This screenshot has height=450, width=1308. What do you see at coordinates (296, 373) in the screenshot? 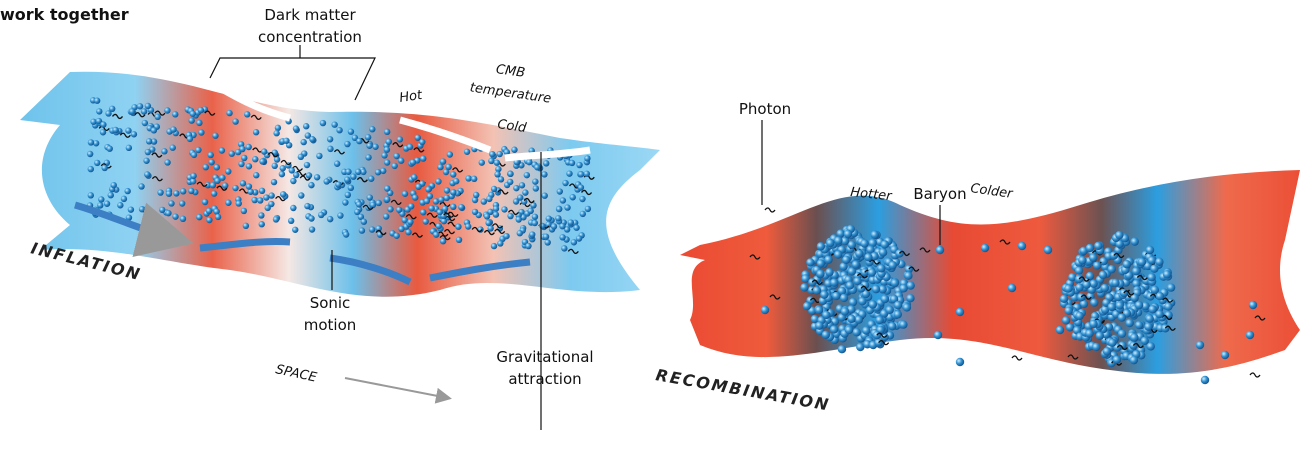
I see `label: SPACE` at bounding box center [296, 373].